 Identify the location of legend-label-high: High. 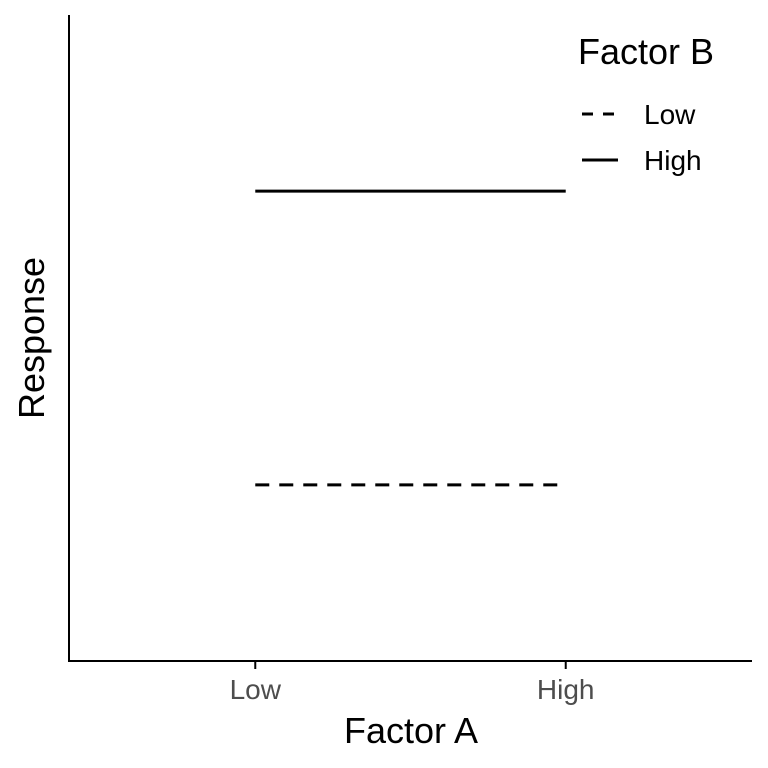
(673, 160).